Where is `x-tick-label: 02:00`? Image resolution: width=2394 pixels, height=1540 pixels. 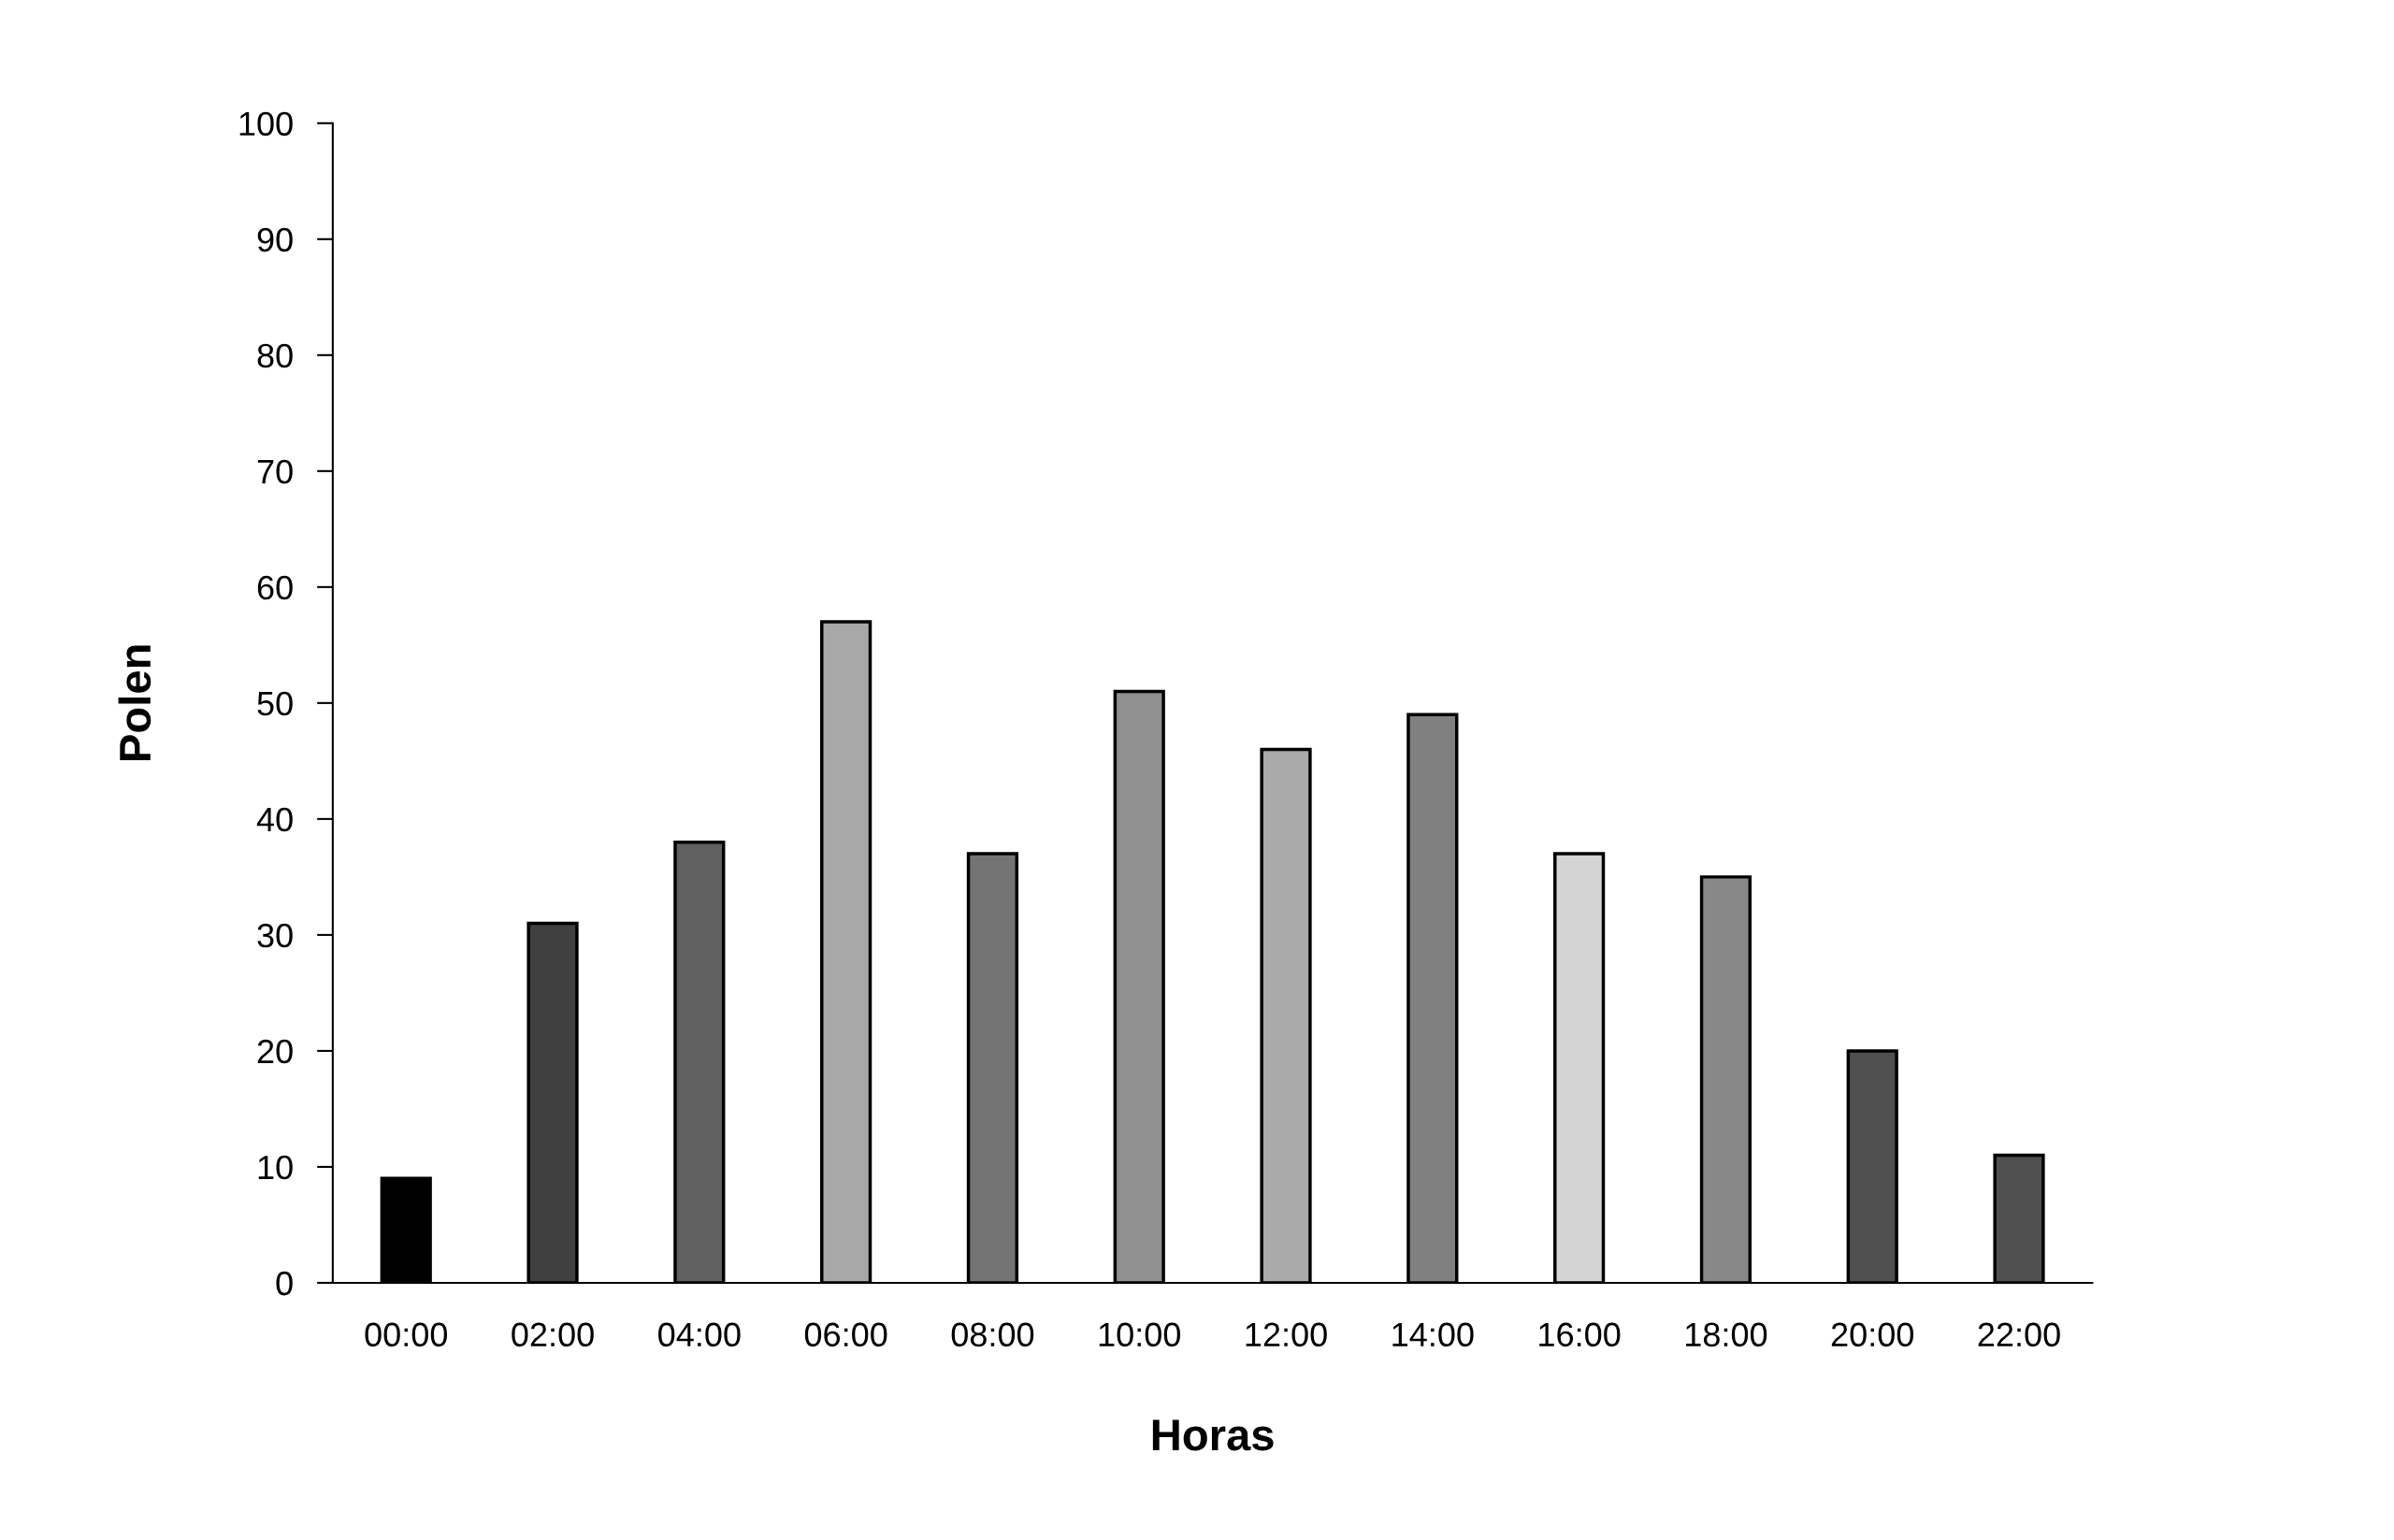
x-tick-label: 02:00 is located at coordinates (553, 1334).